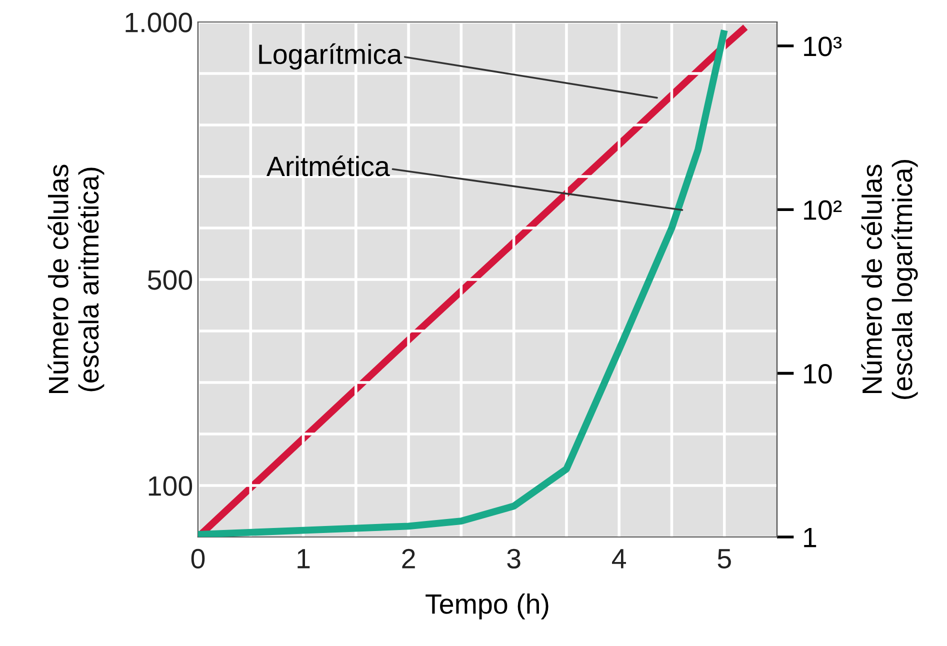 The width and height of the screenshot is (947, 646). Describe the element at coordinates (823, 46) in the screenshot. I see `y2-tick-label: 10³` at that location.